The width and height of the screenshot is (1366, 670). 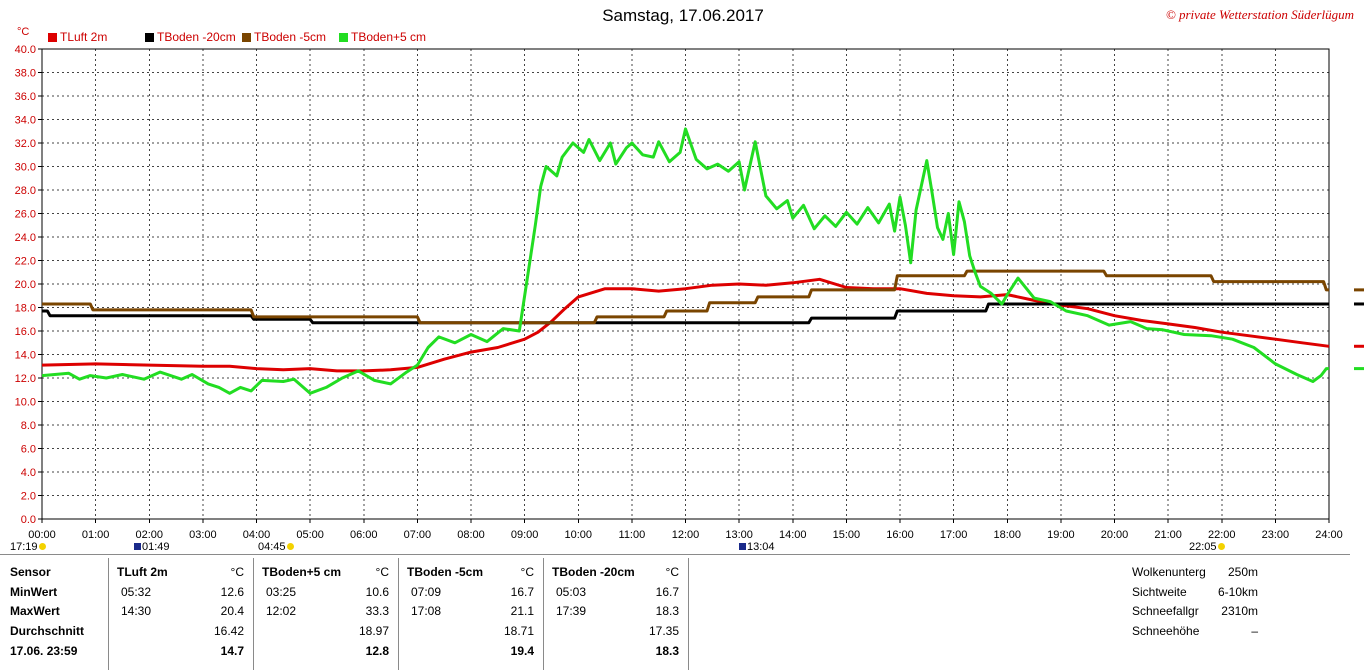 I want to click on y-unit-label: °C, so click(x=23, y=32).